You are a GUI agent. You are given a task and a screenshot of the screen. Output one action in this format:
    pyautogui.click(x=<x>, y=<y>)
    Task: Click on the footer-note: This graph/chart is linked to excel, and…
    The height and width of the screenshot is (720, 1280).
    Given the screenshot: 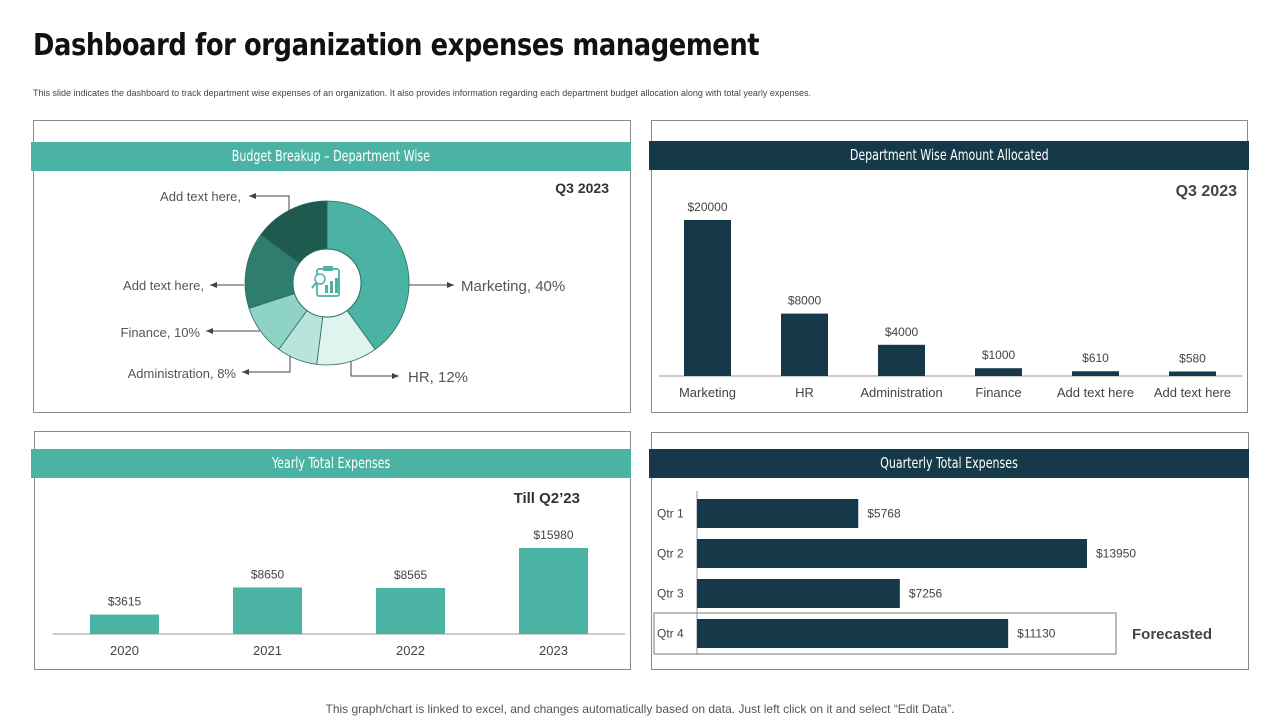 What is the action you would take?
    pyautogui.click(x=640, y=709)
    